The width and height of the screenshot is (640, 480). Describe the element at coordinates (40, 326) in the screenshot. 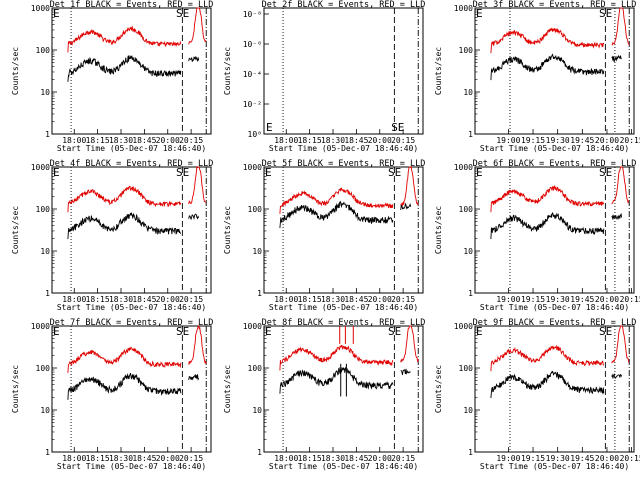

I see `panel-7-ytick-label: 1000` at that location.